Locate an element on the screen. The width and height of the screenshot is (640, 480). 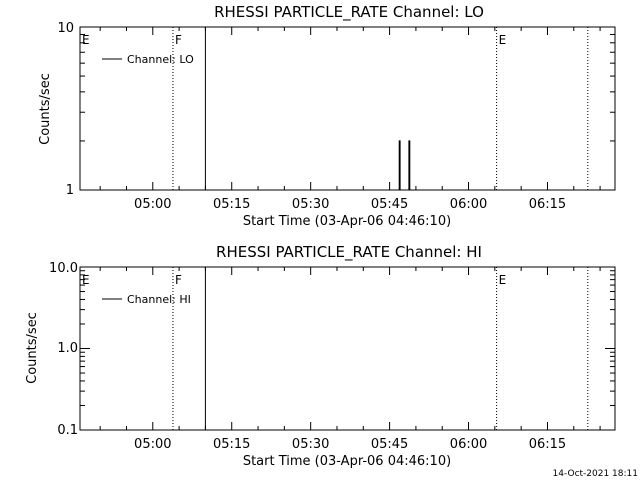
panel-hi-xtick-label: 06:00 is located at coordinates (468, 444).